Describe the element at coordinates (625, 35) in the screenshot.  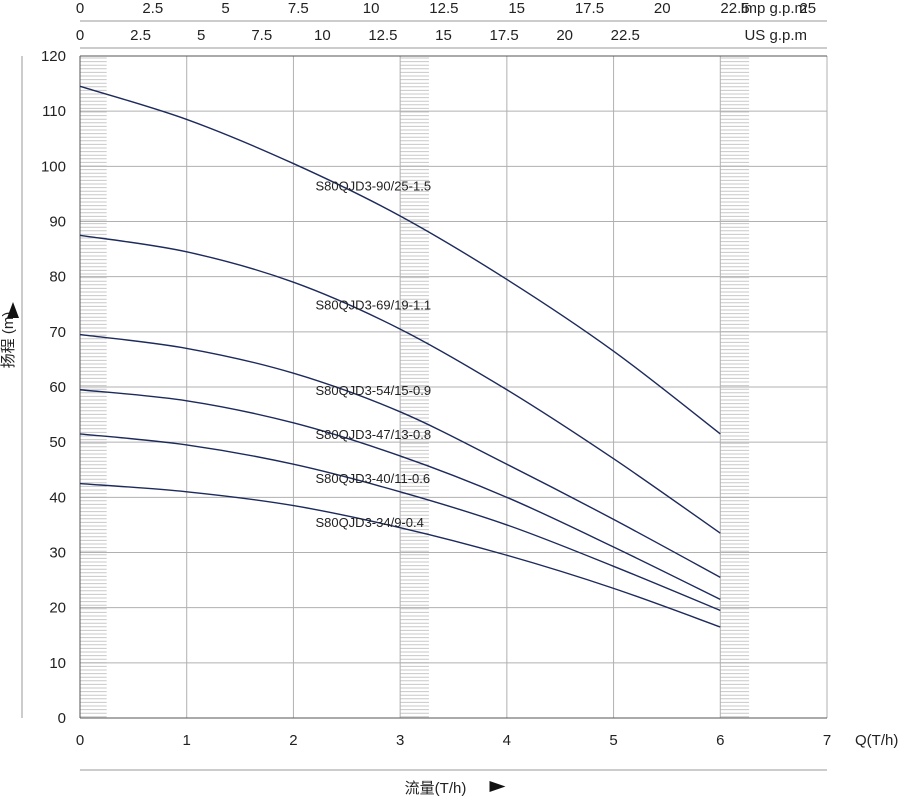
I see `top-axis-1-tick-label: 22.5` at that location.